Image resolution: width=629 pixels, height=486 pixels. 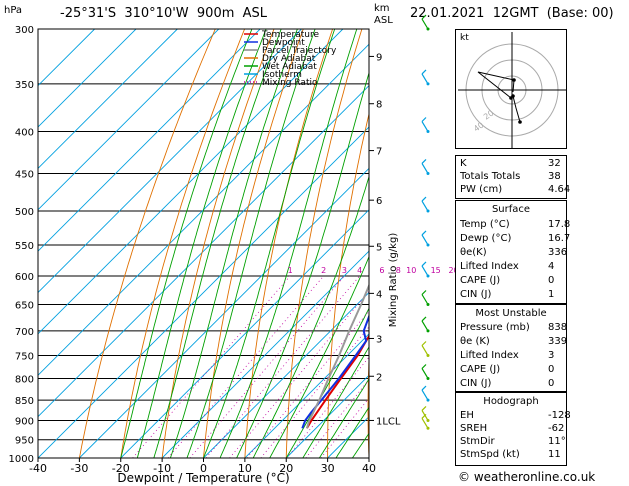 I want to click on surface-value: 4, so click(x=551, y=266).